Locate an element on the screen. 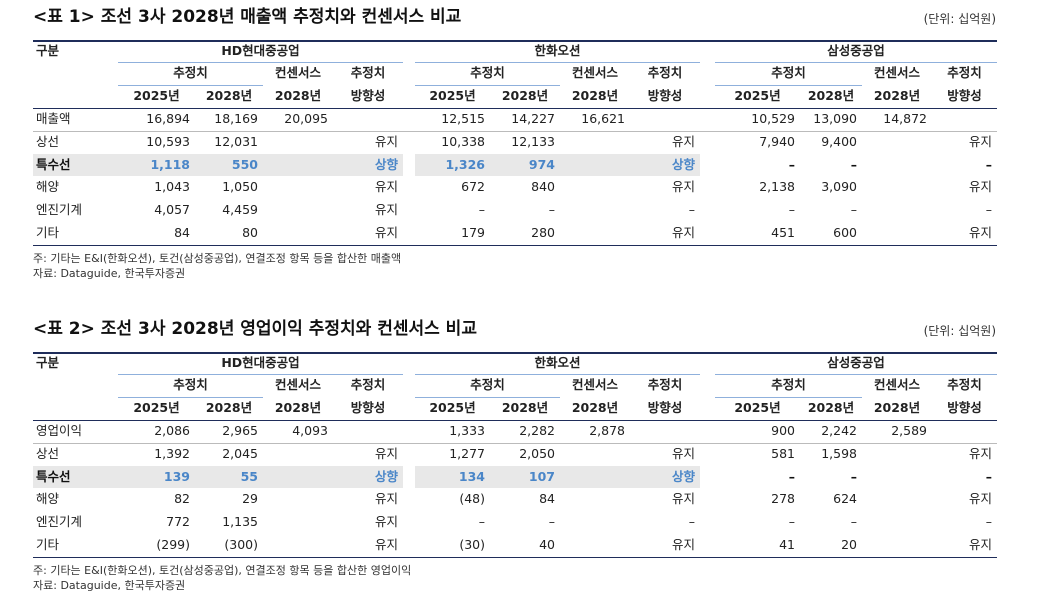 This screenshot has width=1048, height=610. cell: 134 is located at coordinates (471, 476).